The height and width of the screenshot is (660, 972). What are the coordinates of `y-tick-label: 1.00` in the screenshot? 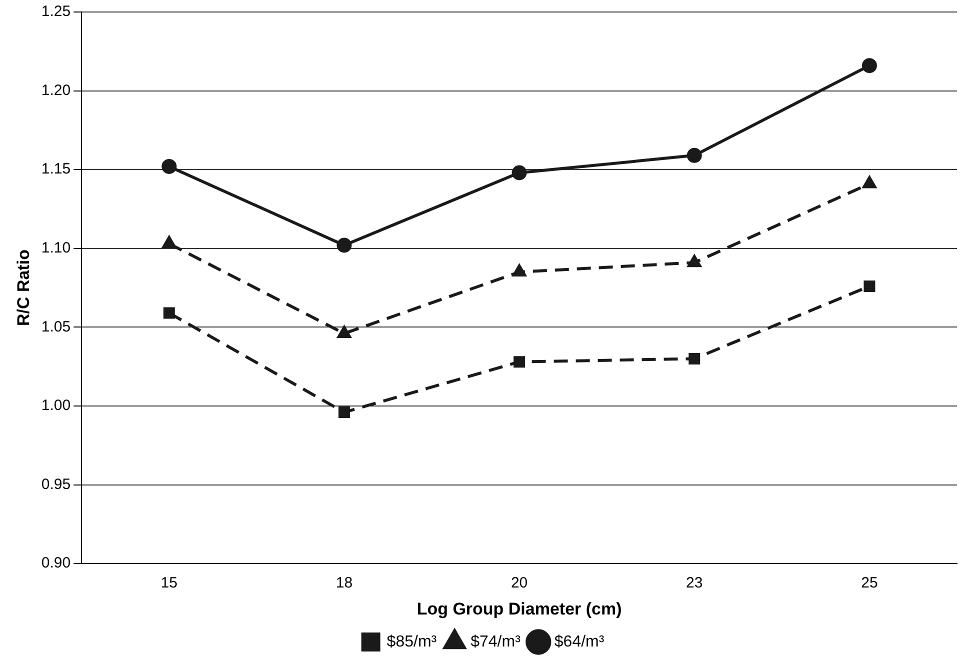 It's located at (56, 405).